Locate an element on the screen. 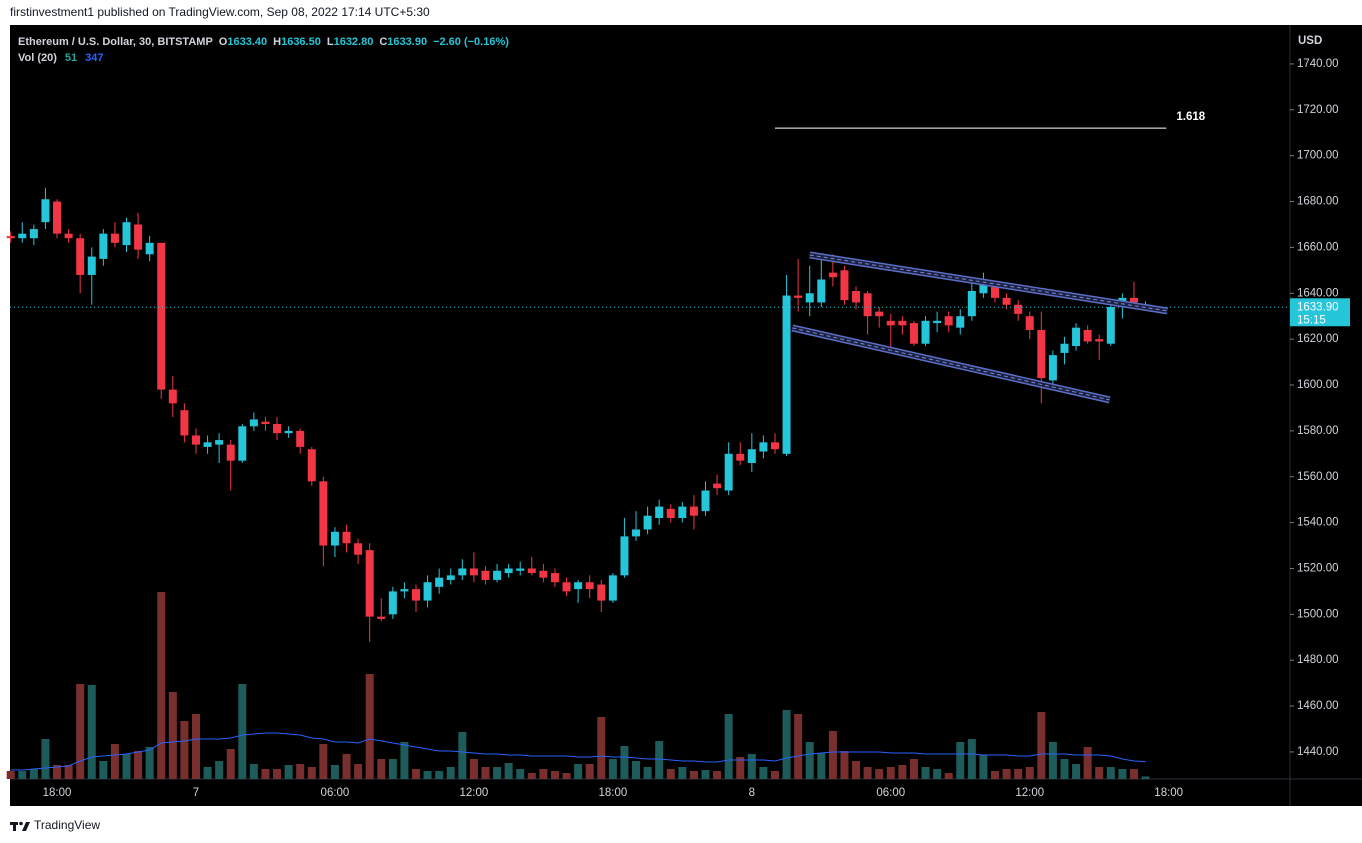  volume-label: Vol (20) is located at coordinates (37, 58).